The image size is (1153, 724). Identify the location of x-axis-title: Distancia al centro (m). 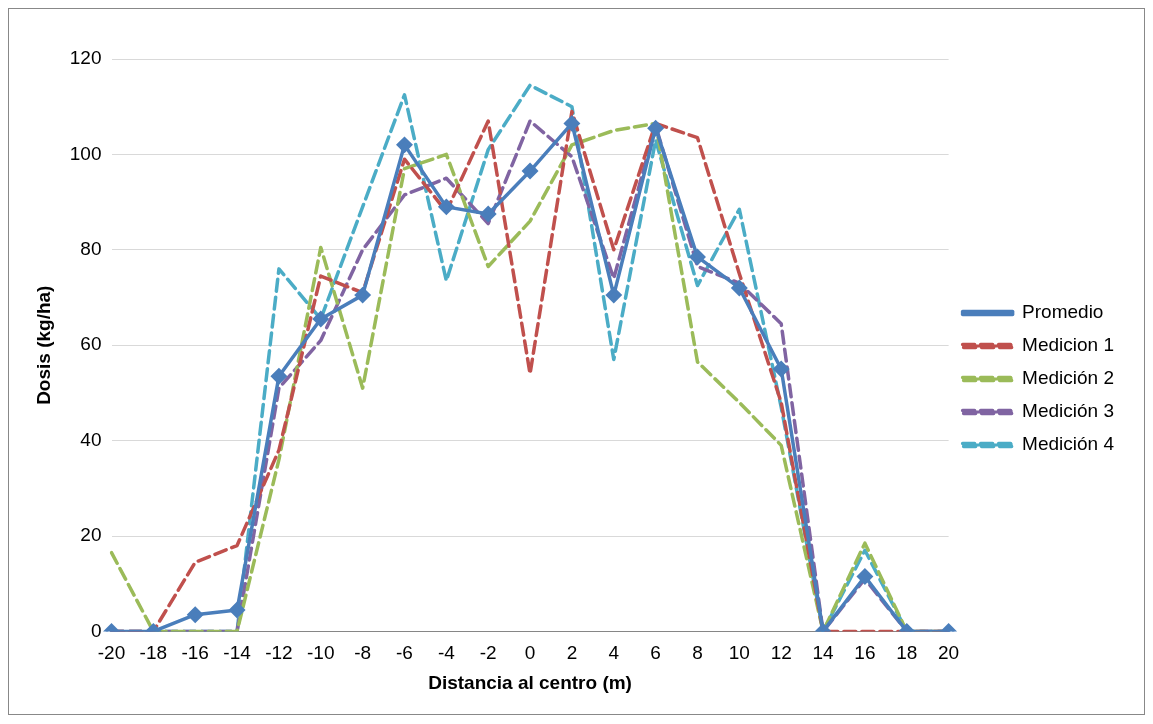
(530, 682).